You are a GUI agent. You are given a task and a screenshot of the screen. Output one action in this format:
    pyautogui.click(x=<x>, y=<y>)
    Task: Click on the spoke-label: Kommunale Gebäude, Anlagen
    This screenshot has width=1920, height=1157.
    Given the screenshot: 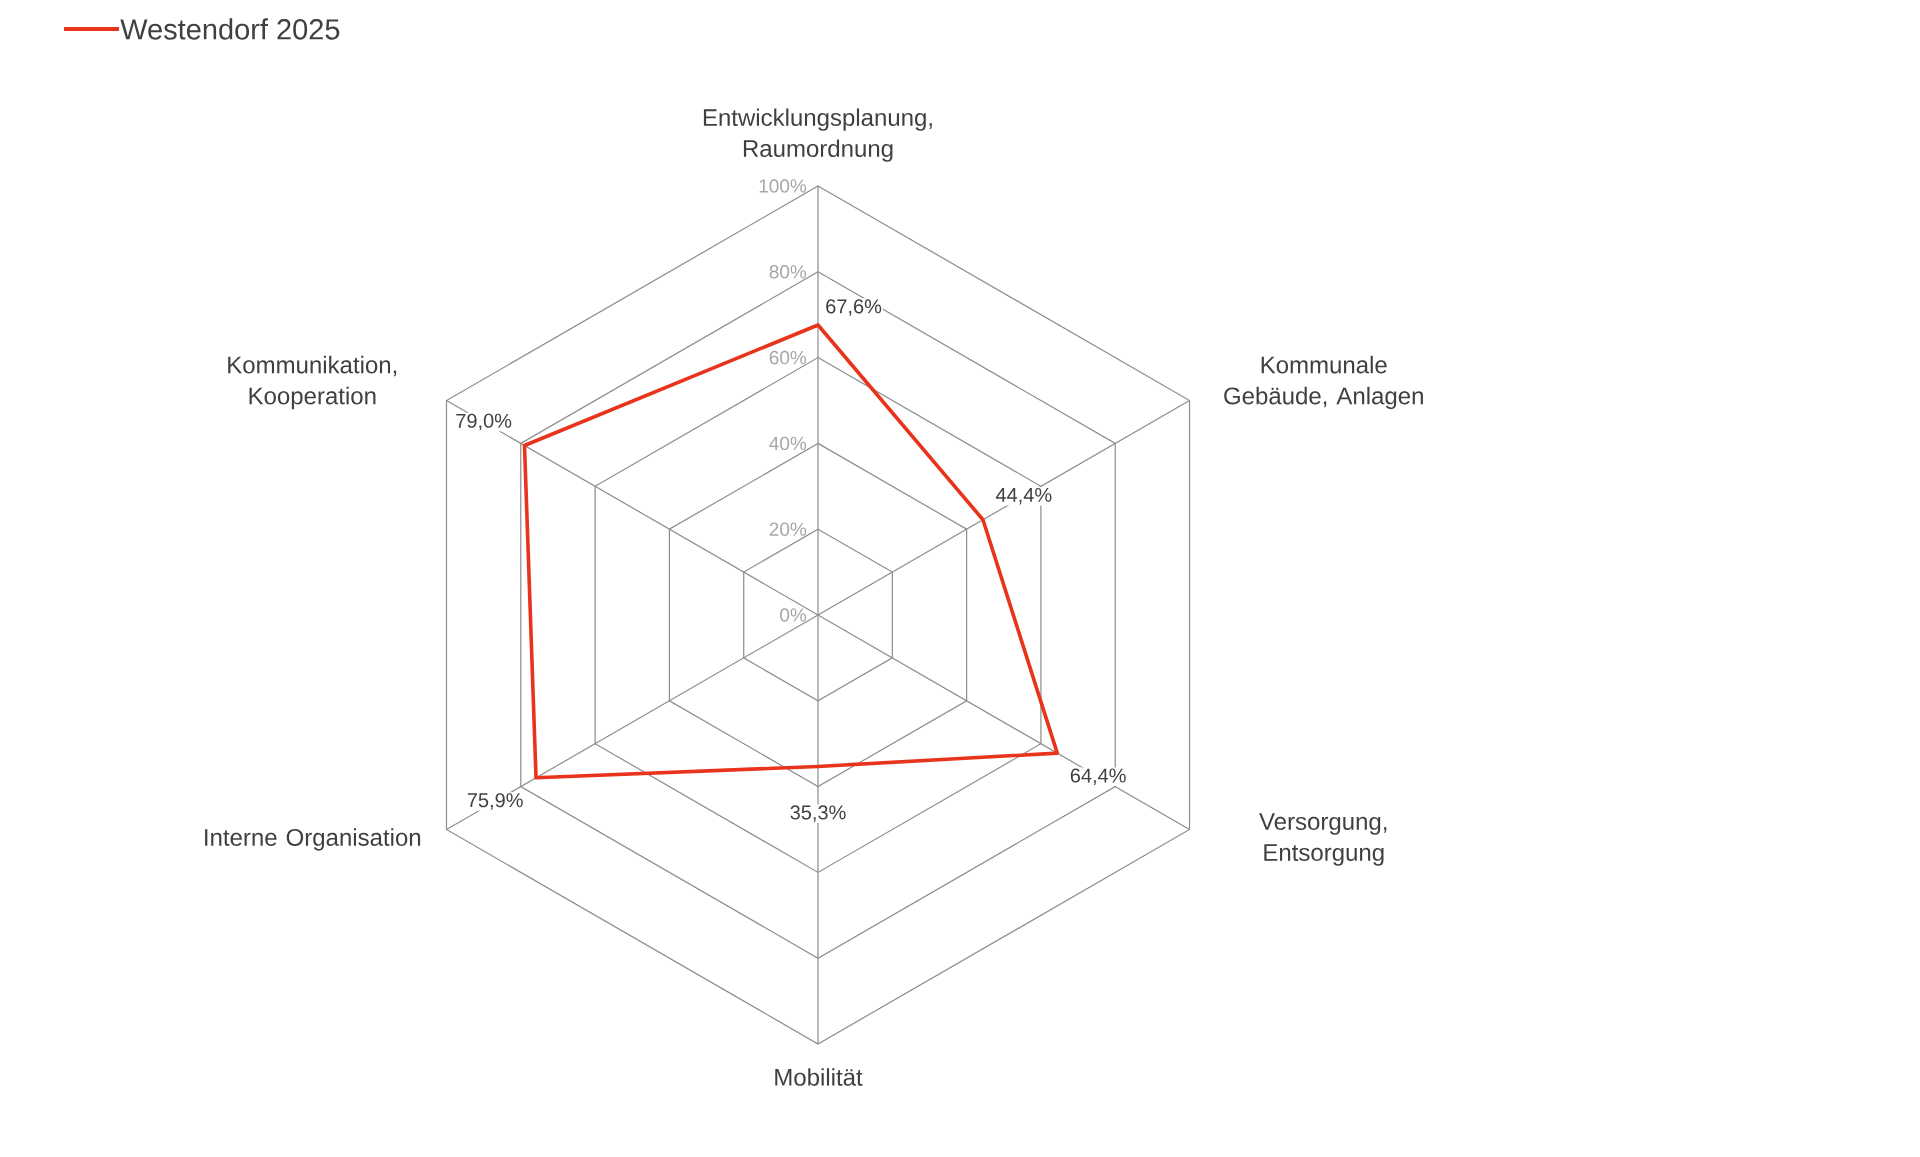 What is the action you would take?
    pyautogui.click(x=1323, y=382)
    